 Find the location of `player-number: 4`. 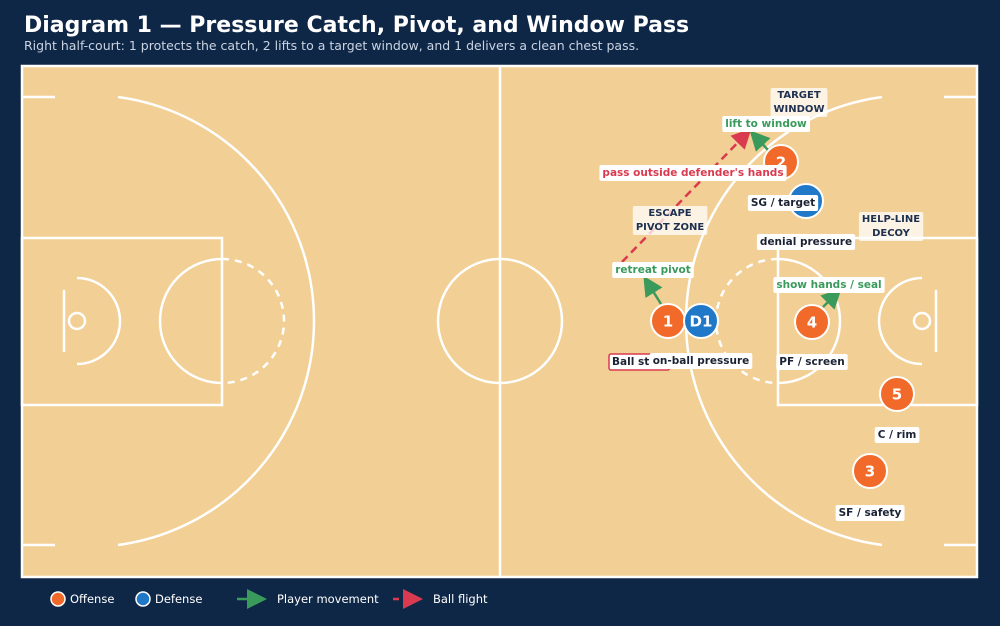

player-number: 4 is located at coordinates (812, 323).